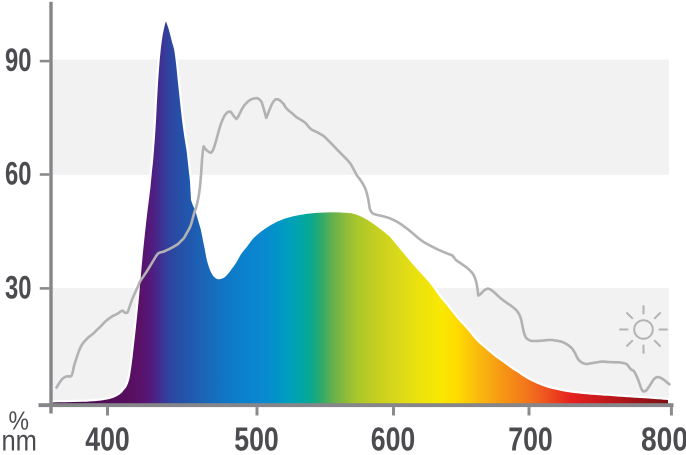 The image size is (686, 455). I want to click on svg-text: 800, so click(663, 438).